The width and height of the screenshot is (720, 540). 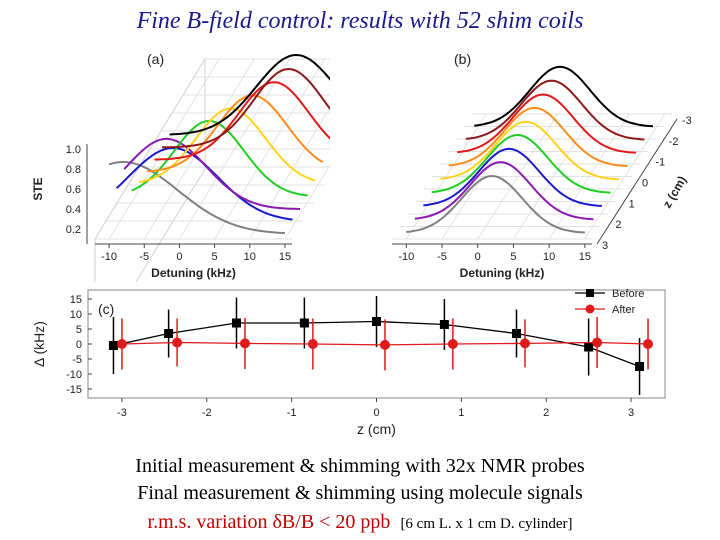 What do you see at coordinates (38, 188) in the screenshot?
I see `chart-a-y-axis-label: STE` at bounding box center [38, 188].